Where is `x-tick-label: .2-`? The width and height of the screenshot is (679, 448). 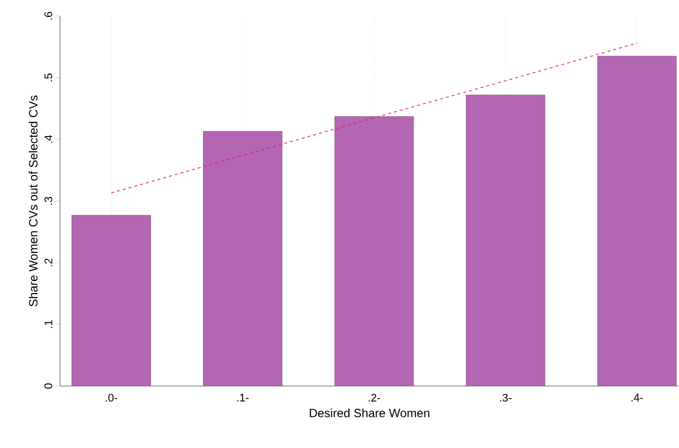 x-tick-label: .2- is located at coordinates (374, 398).